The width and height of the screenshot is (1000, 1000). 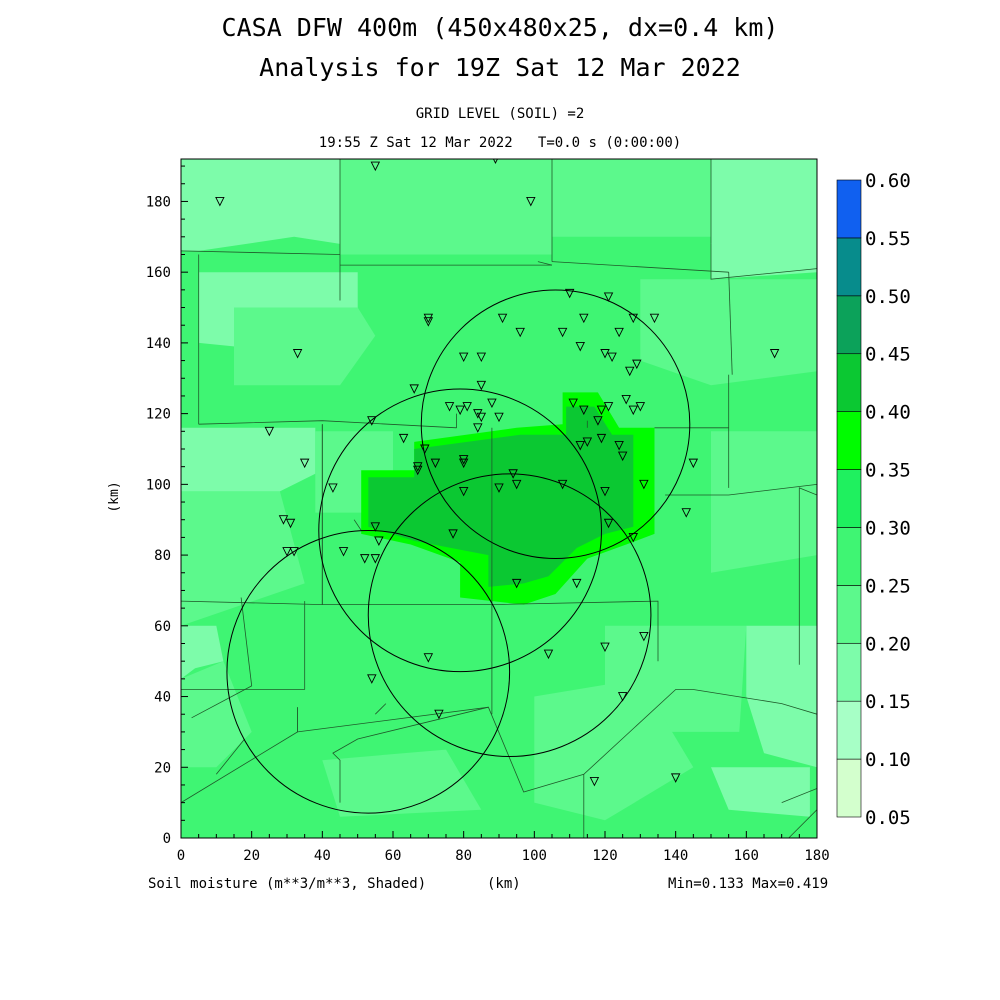 I want to click on y-tick-label: 40, so click(x=162, y=698).